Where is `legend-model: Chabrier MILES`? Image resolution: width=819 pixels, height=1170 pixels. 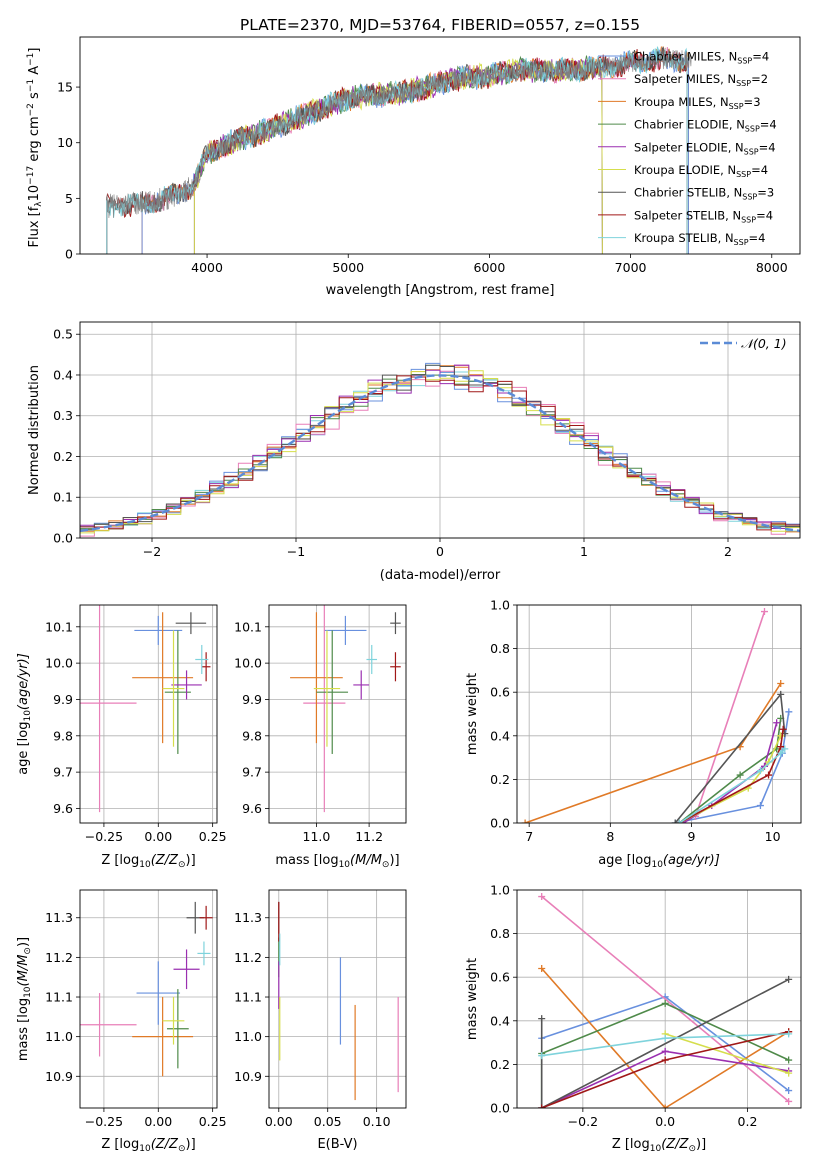
legend-model: Chabrier MILES is located at coordinates (677, 57).